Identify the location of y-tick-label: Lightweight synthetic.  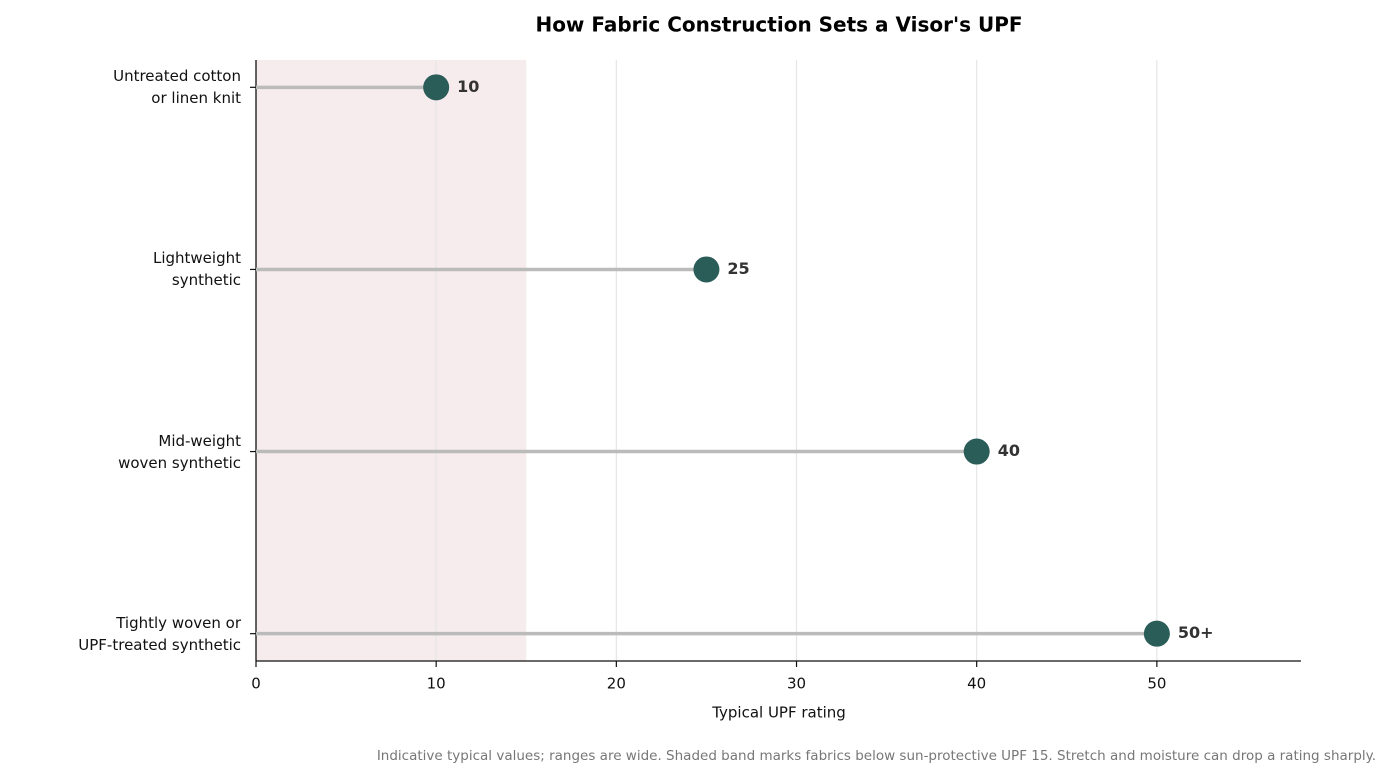
(196, 269).